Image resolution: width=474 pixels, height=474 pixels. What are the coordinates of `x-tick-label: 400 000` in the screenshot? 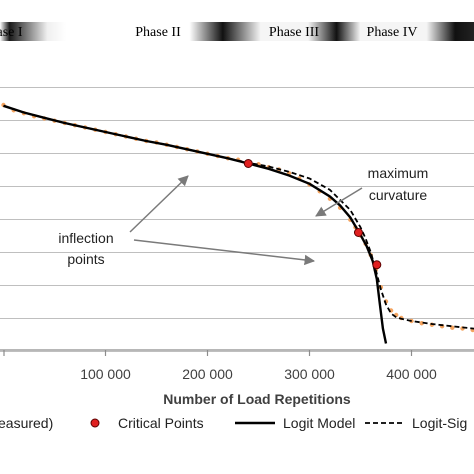 It's located at (411, 374).